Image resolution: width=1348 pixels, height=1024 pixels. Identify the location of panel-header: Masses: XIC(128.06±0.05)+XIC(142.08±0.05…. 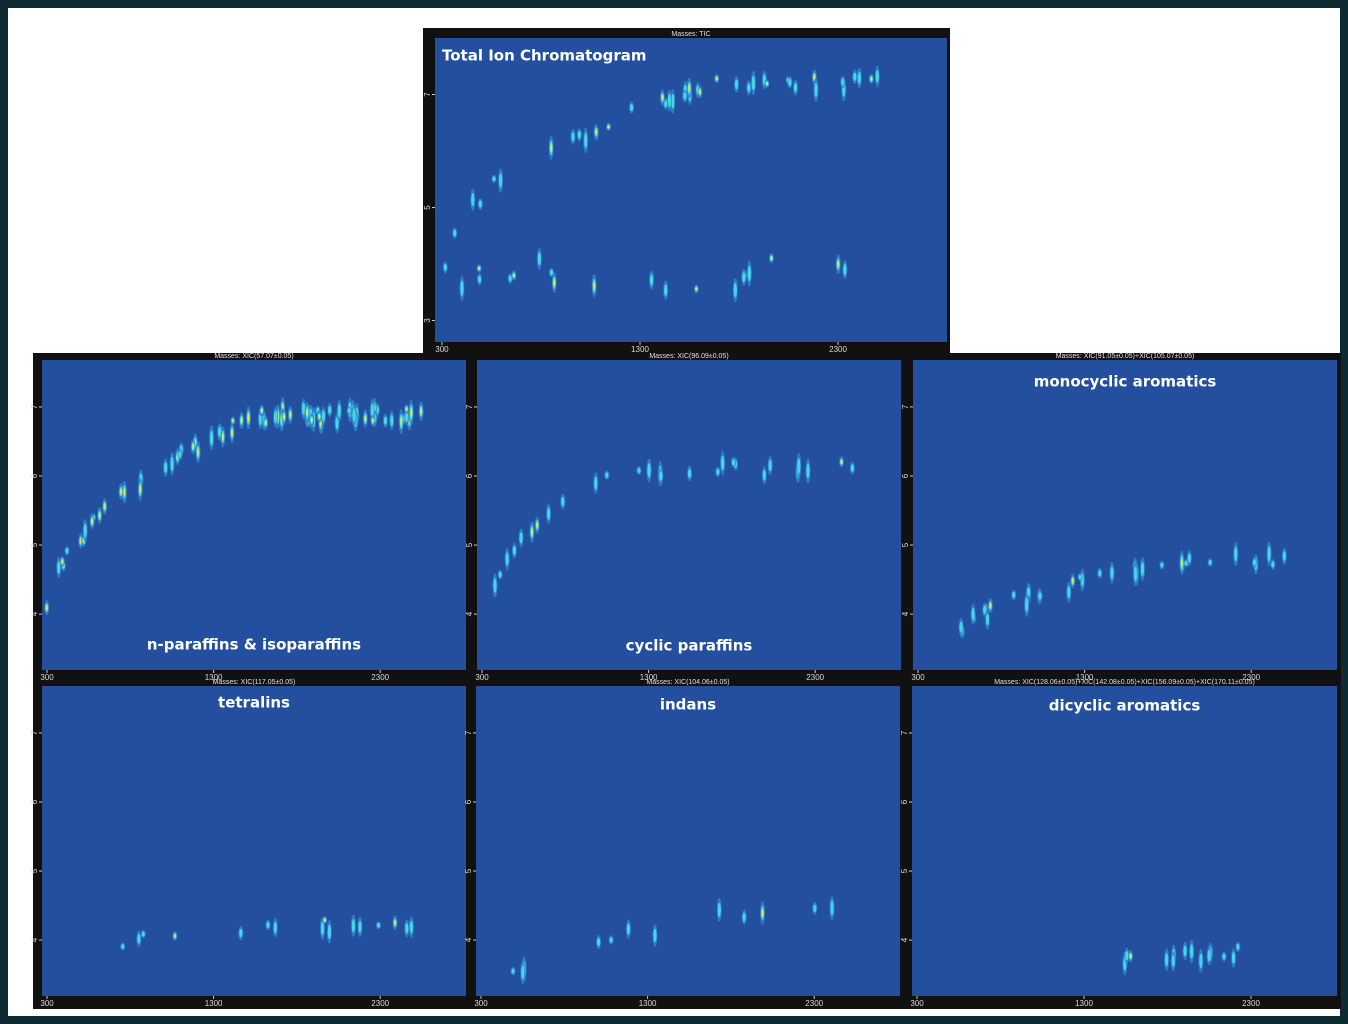
(1124, 682).